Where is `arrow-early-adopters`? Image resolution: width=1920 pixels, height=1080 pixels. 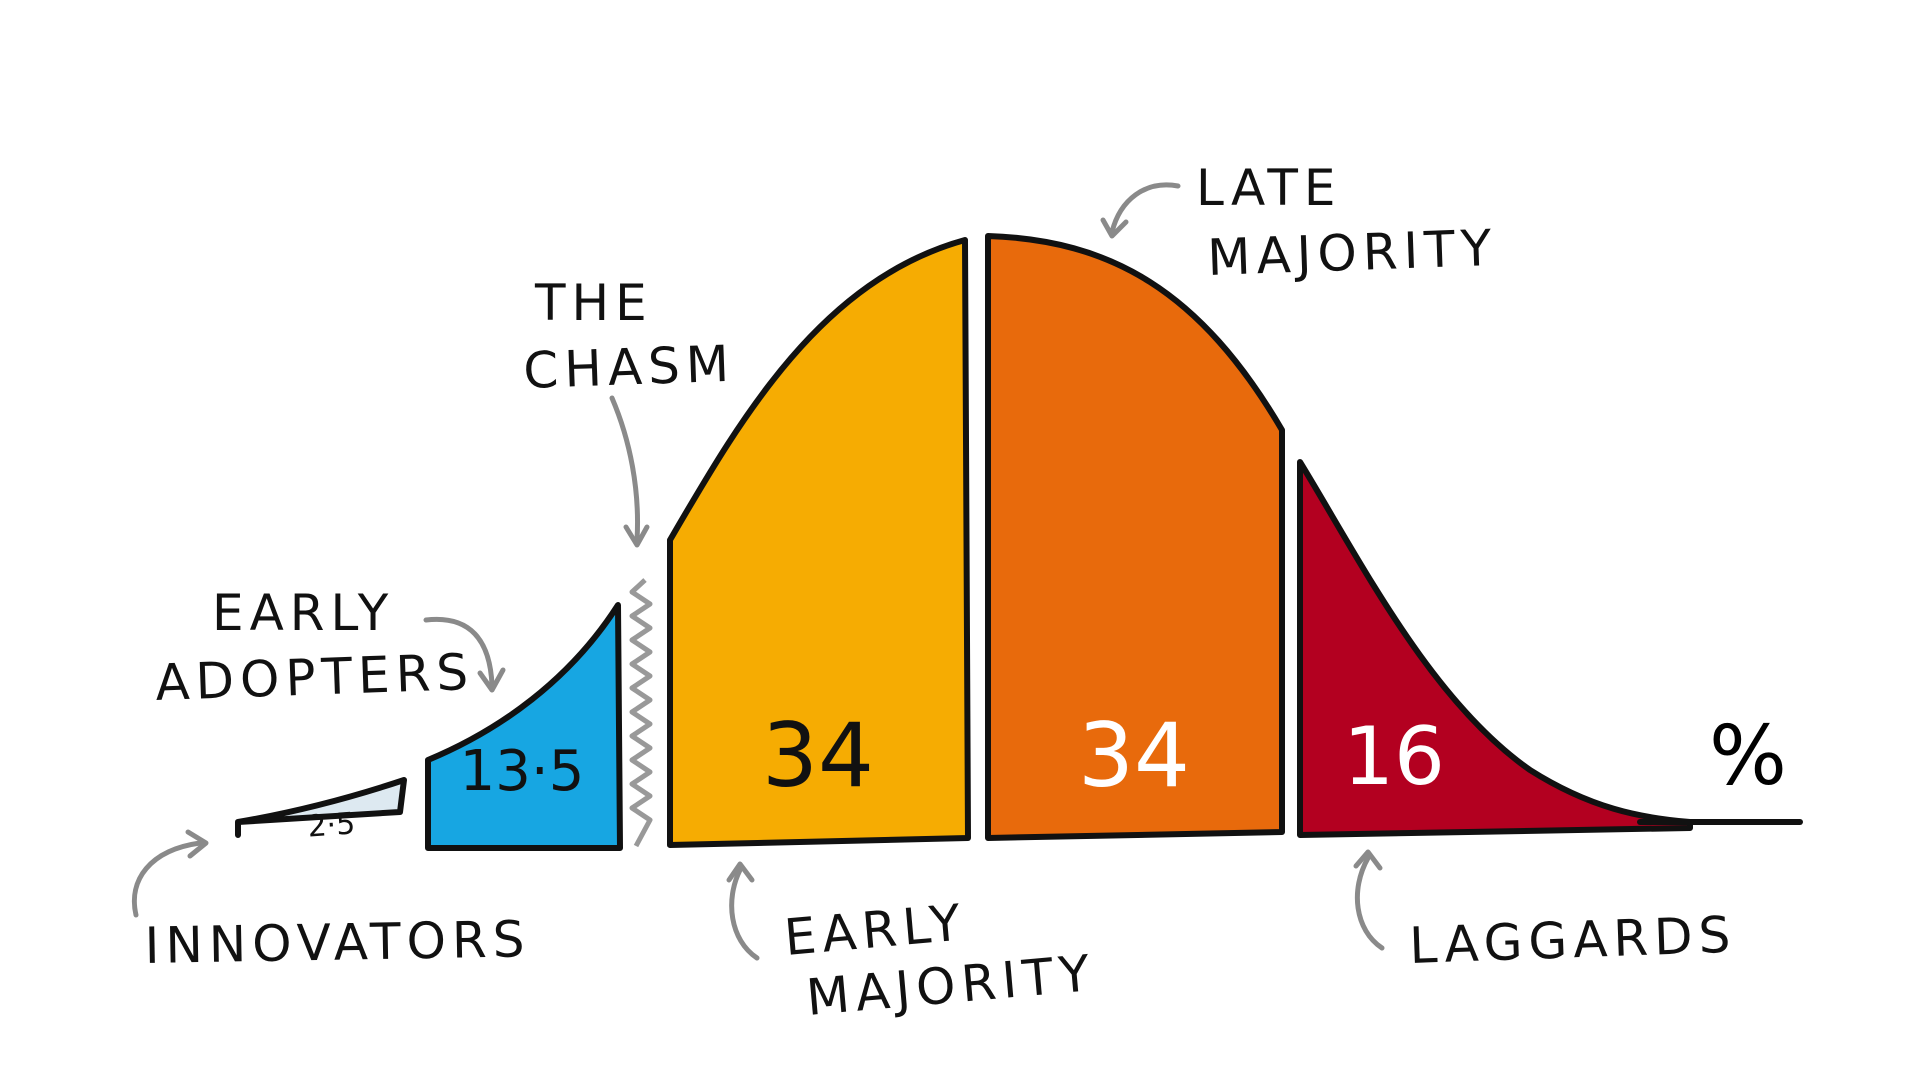
arrow-early-adopters is located at coordinates (464, 654).